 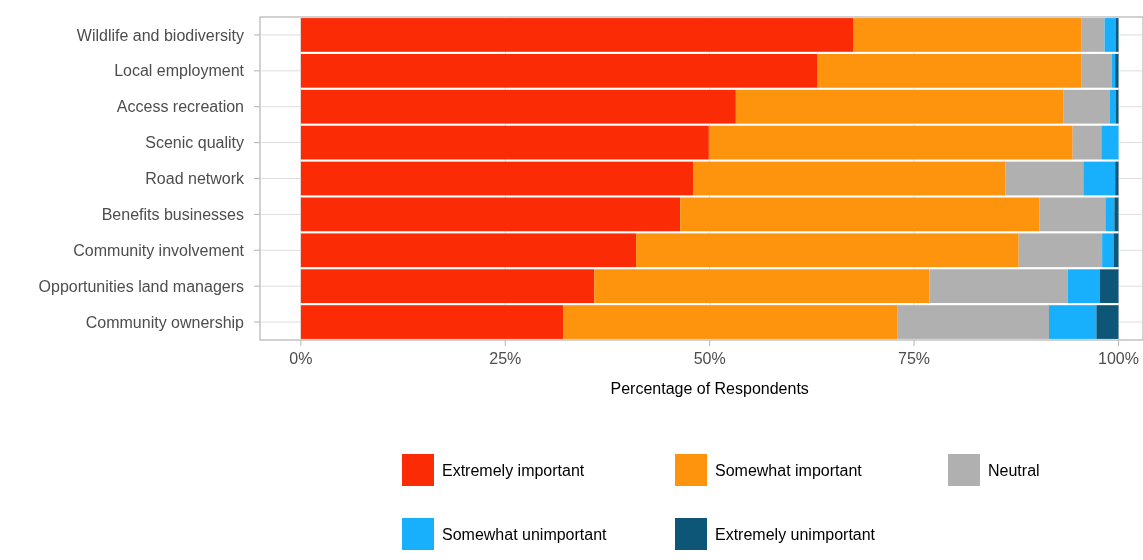 I want to click on y-tick-label: Wildlife and biodiversity, so click(x=160, y=35).